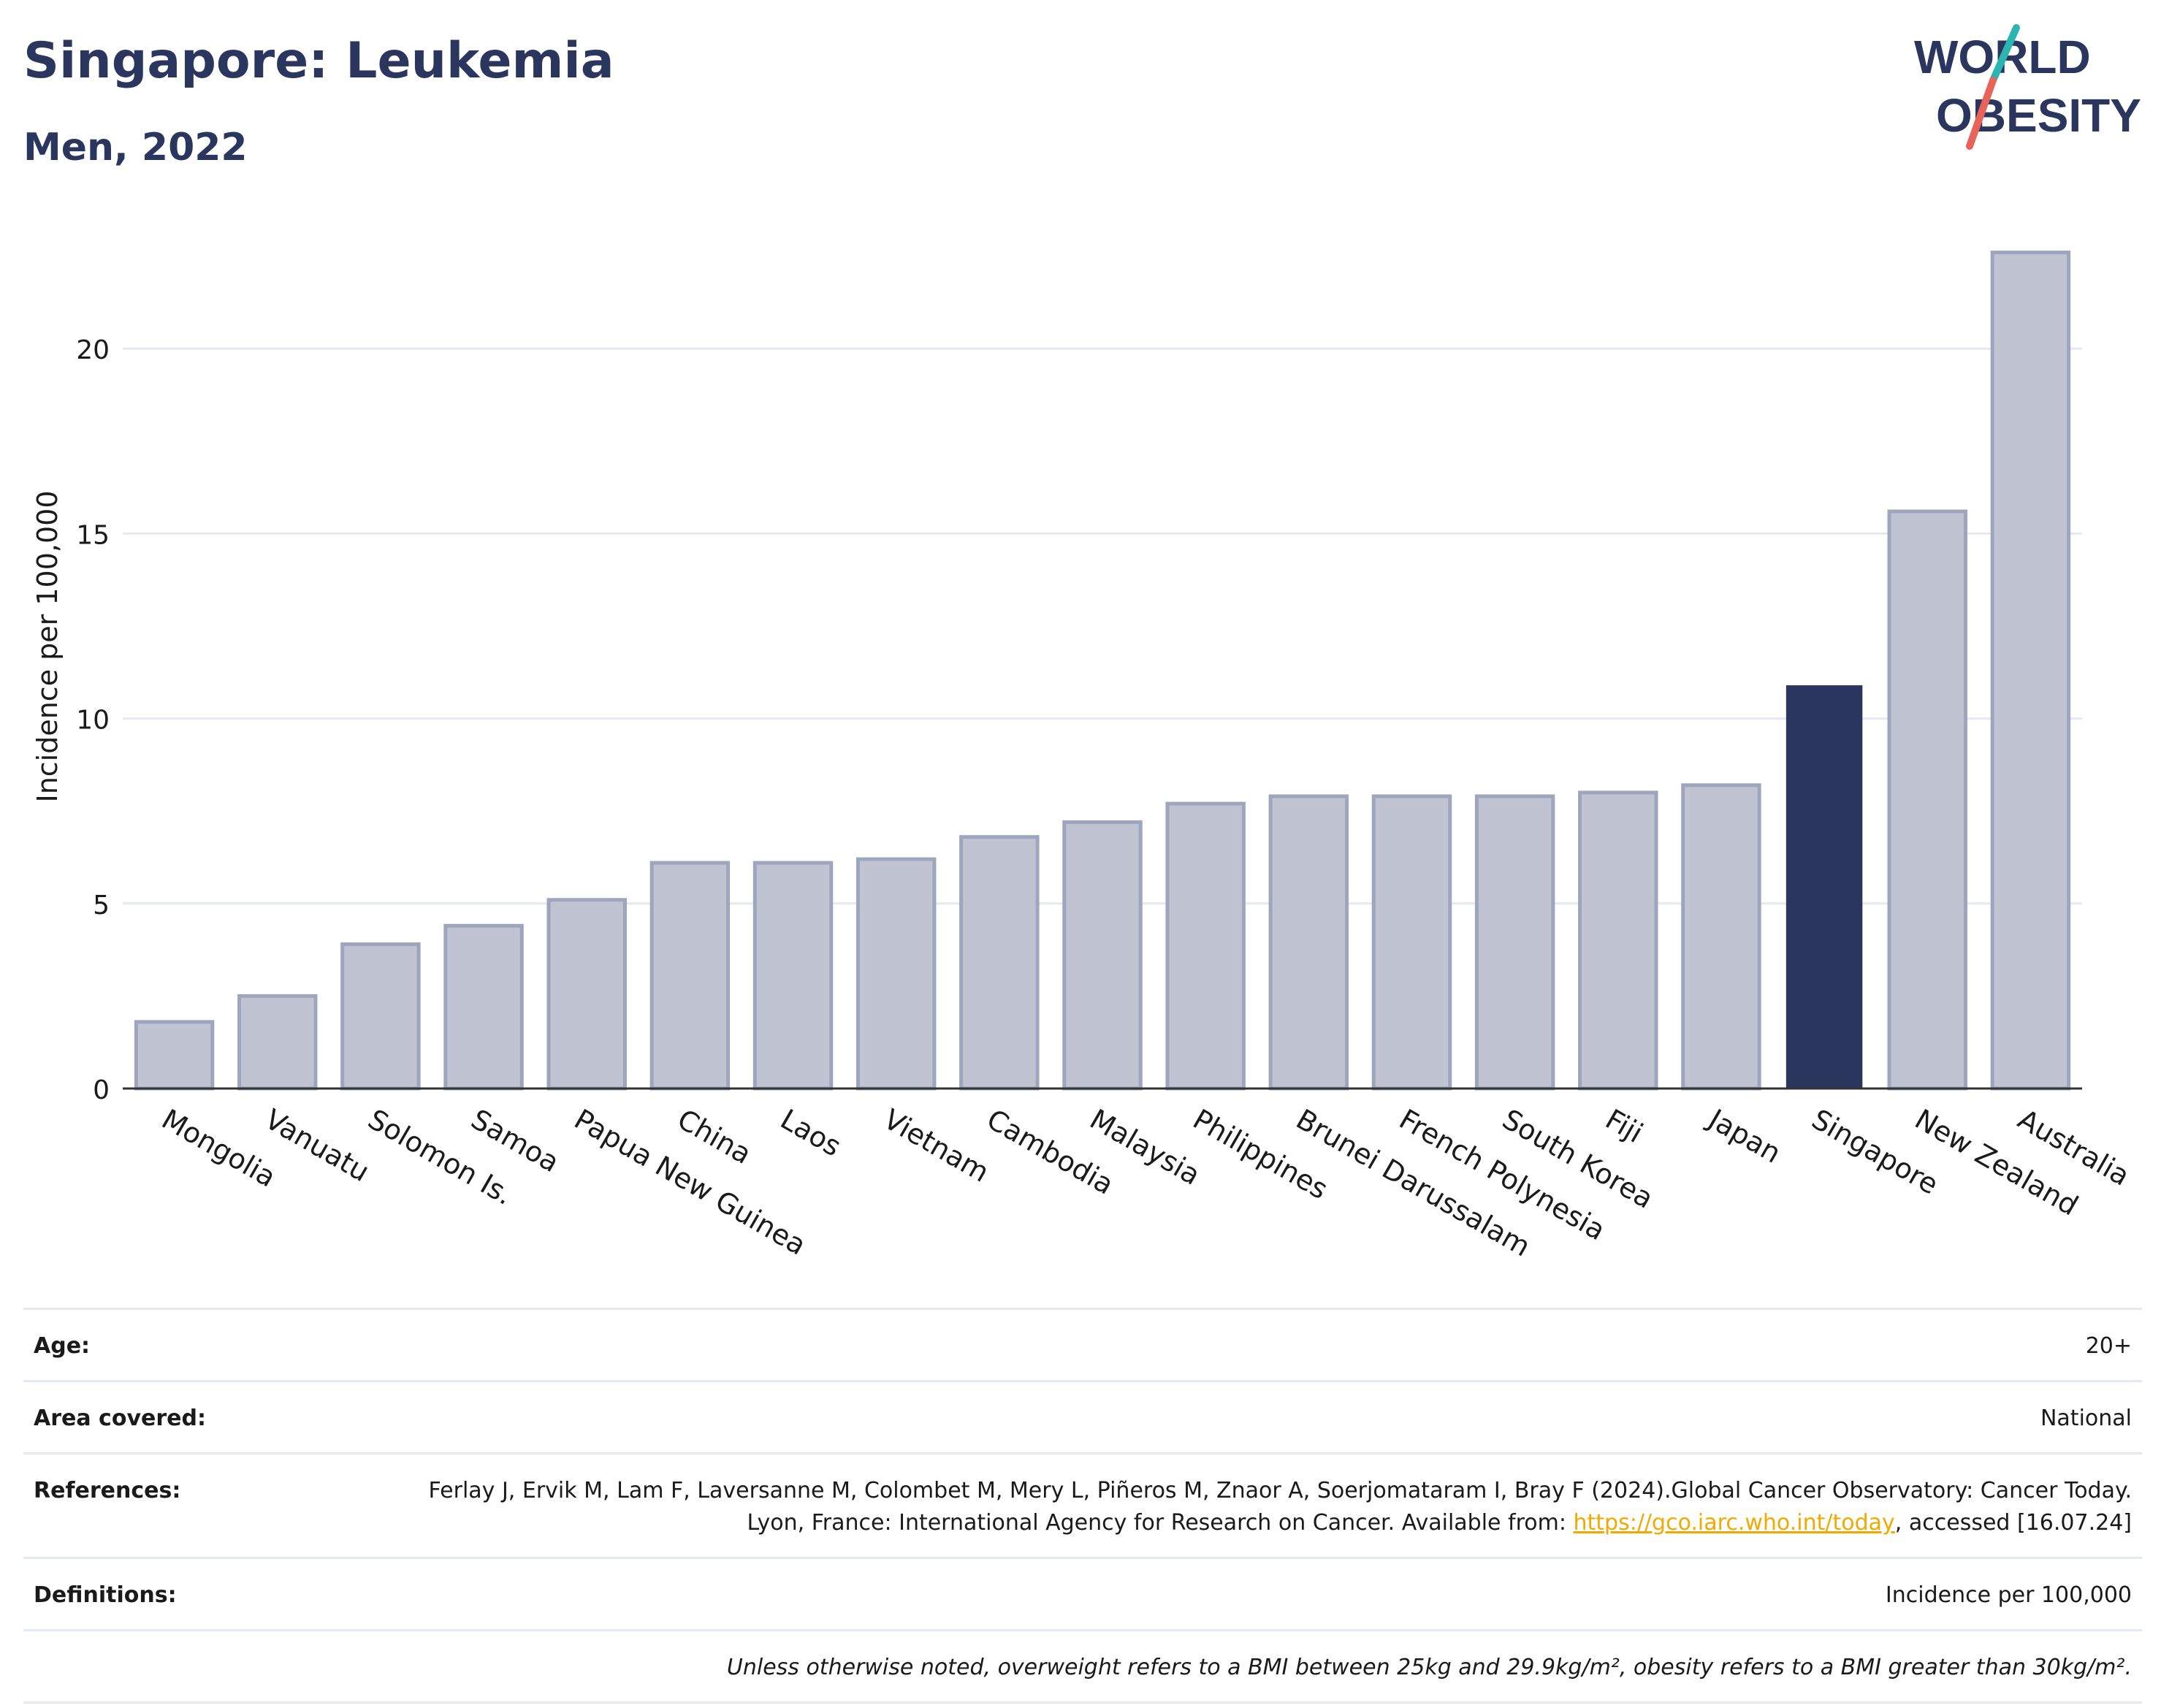  Describe the element at coordinates (102, 1090) in the screenshot. I see `y-tick-label: 0` at that location.